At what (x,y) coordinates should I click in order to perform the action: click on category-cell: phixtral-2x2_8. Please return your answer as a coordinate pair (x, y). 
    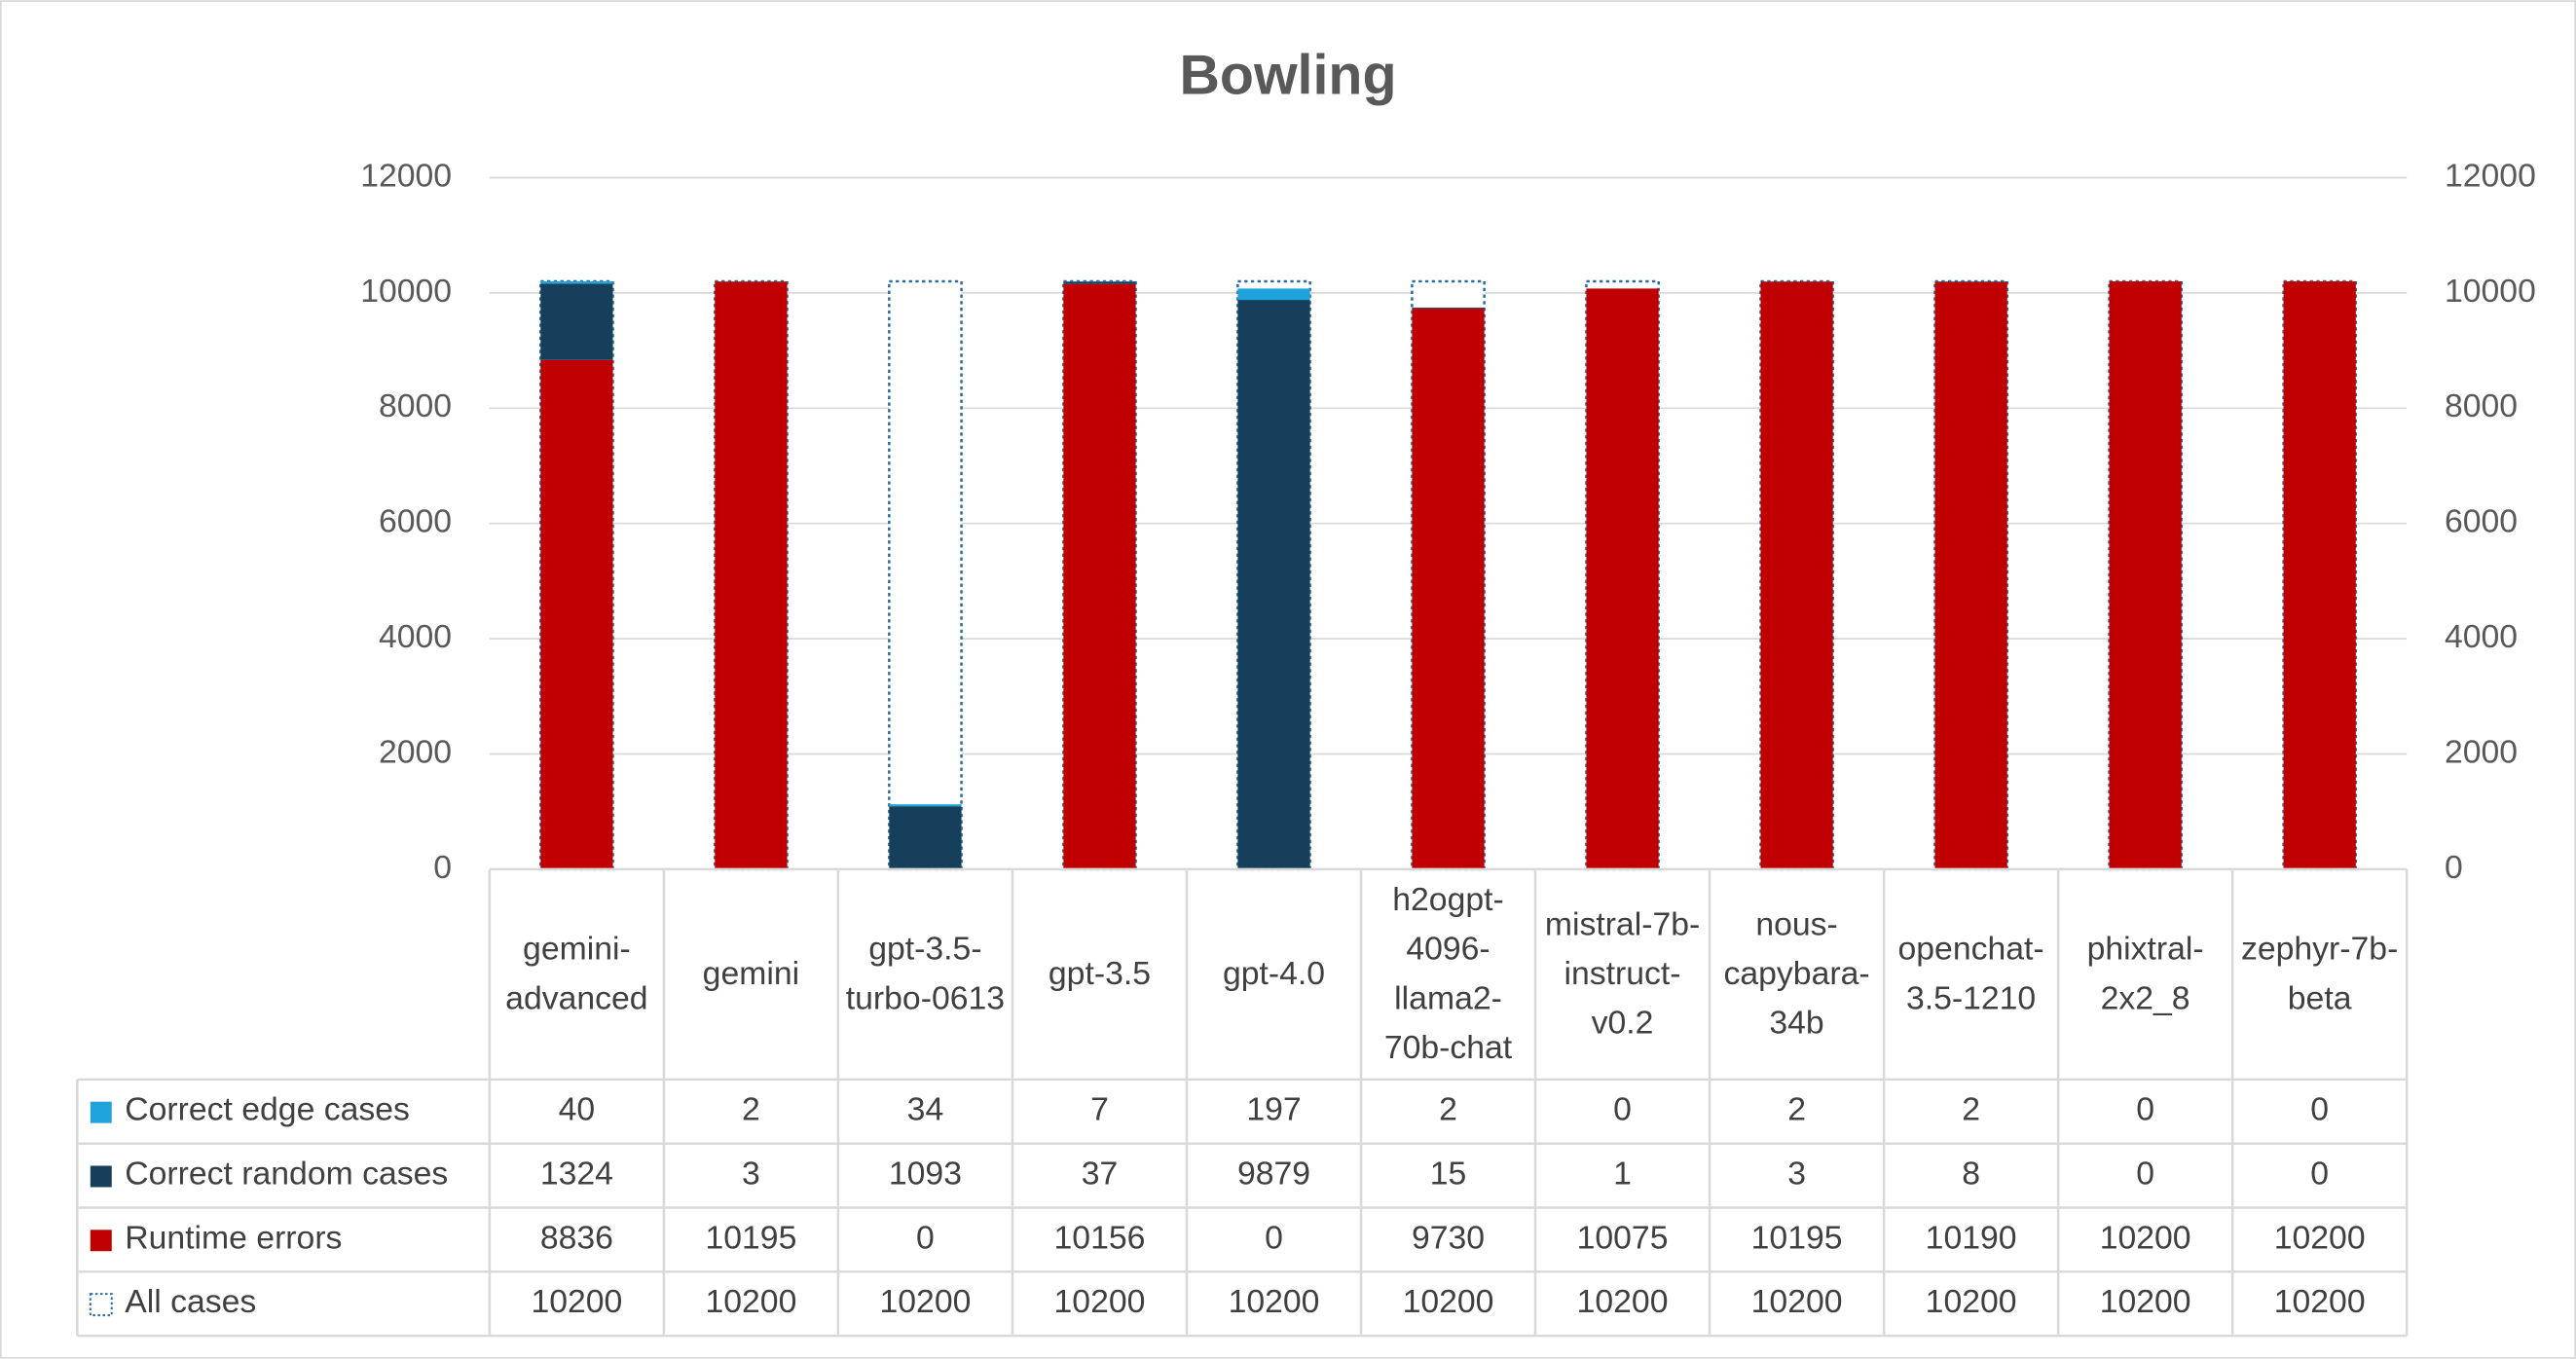
    Looking at the image, I should click on (2145, 975).